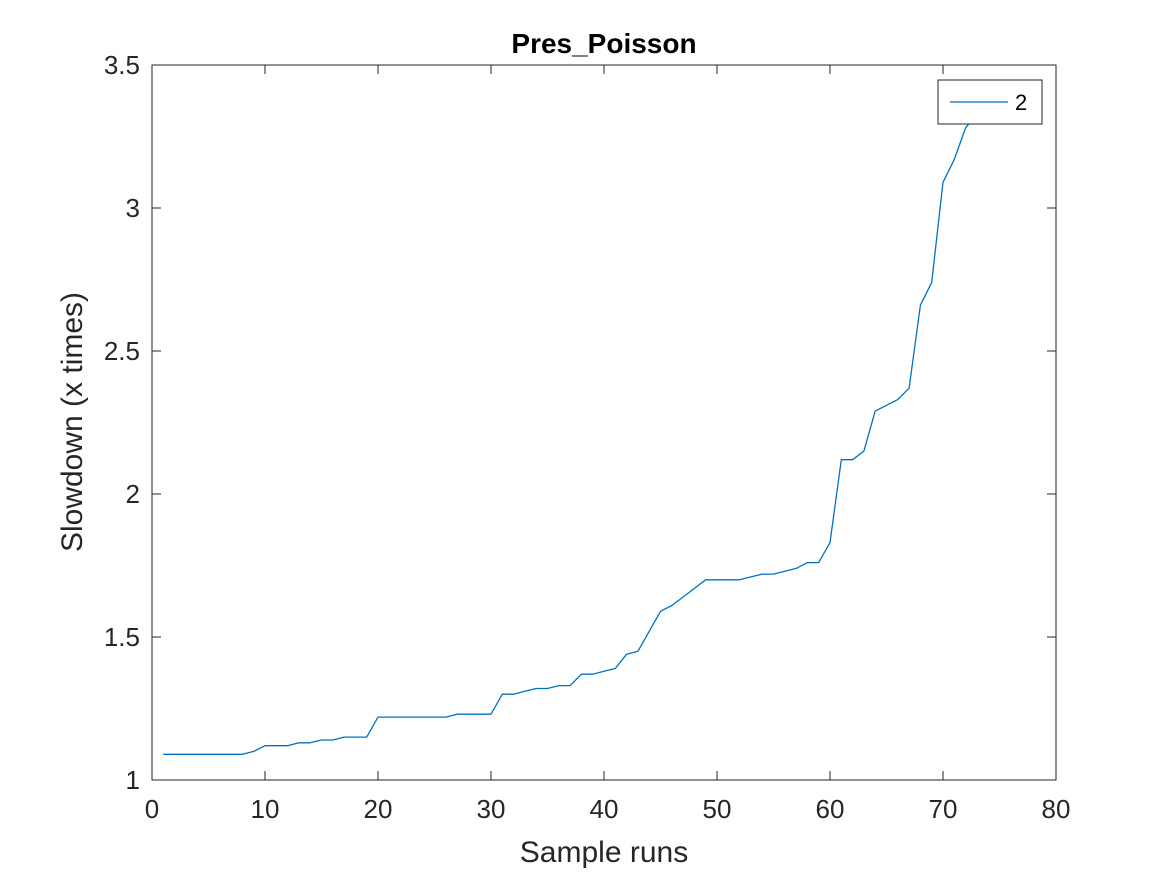 This screenshot has width=1167, height=875. Describe the element at coordinates (133, 494) in the screenshot. I see `y-tick-label: 2` at that location.